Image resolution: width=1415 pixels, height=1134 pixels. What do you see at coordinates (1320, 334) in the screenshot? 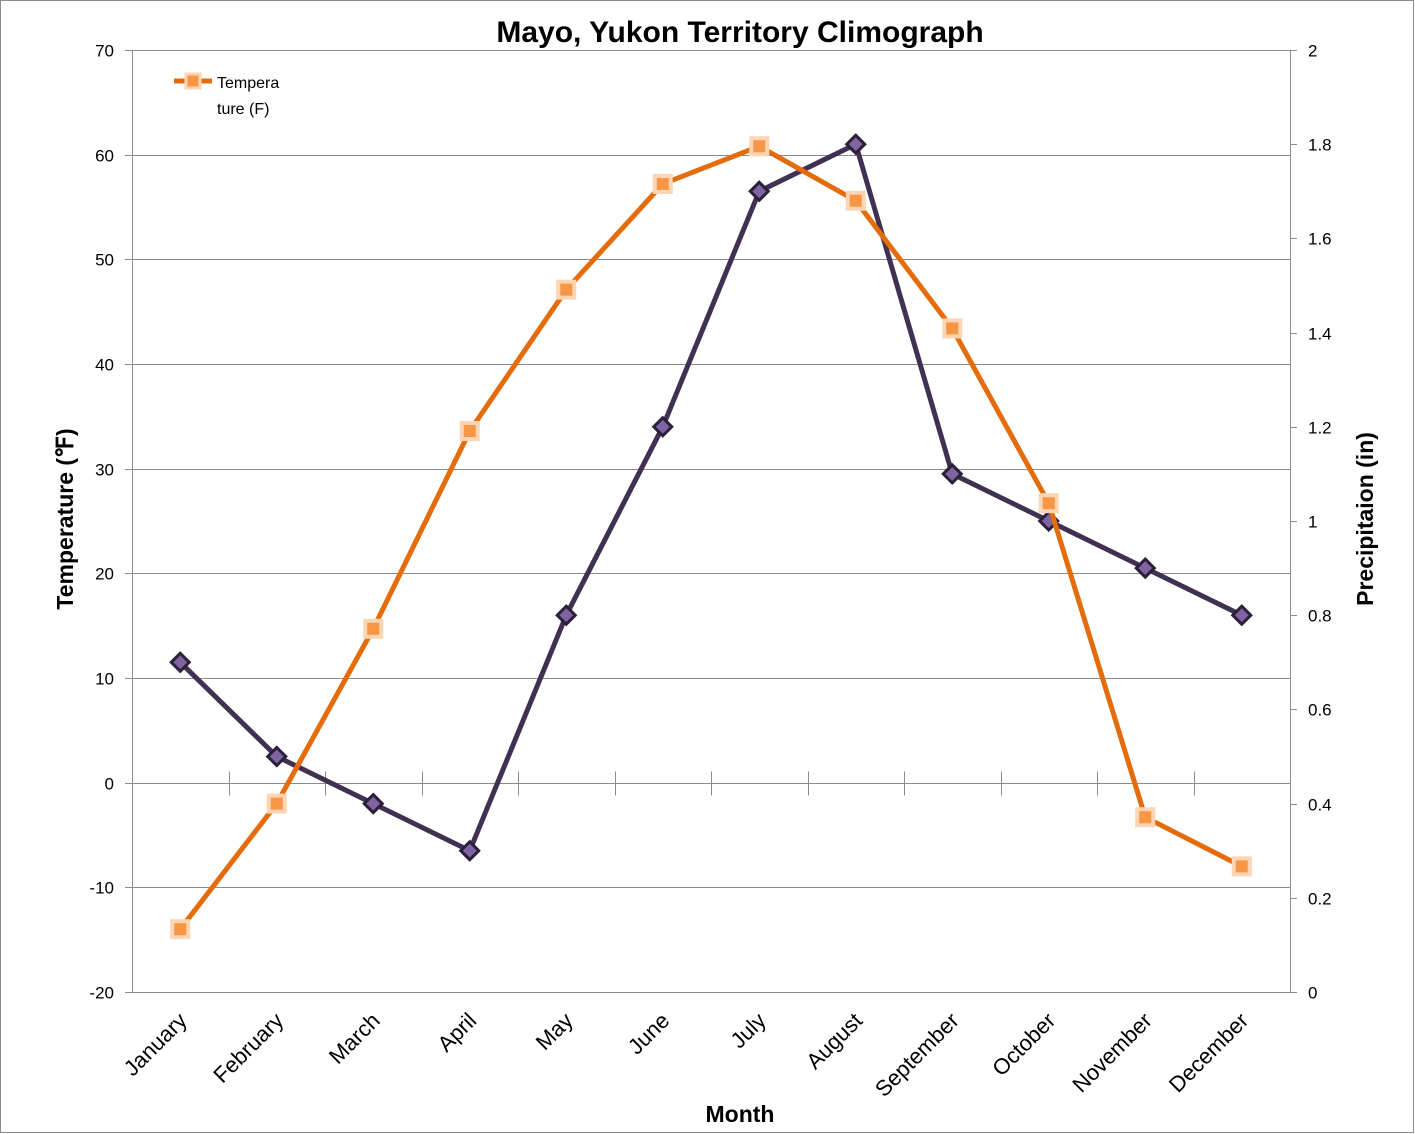
I see `right-tick-label: 1.4` at bounding box center [1320, 334].